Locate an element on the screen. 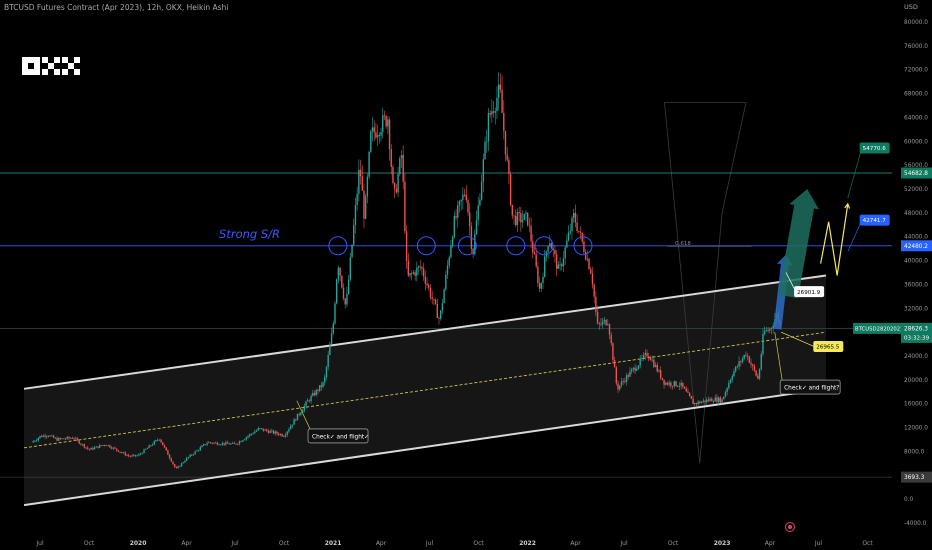 The image size is (932, 550). price-tag-box is located at coordinates (828, 347).